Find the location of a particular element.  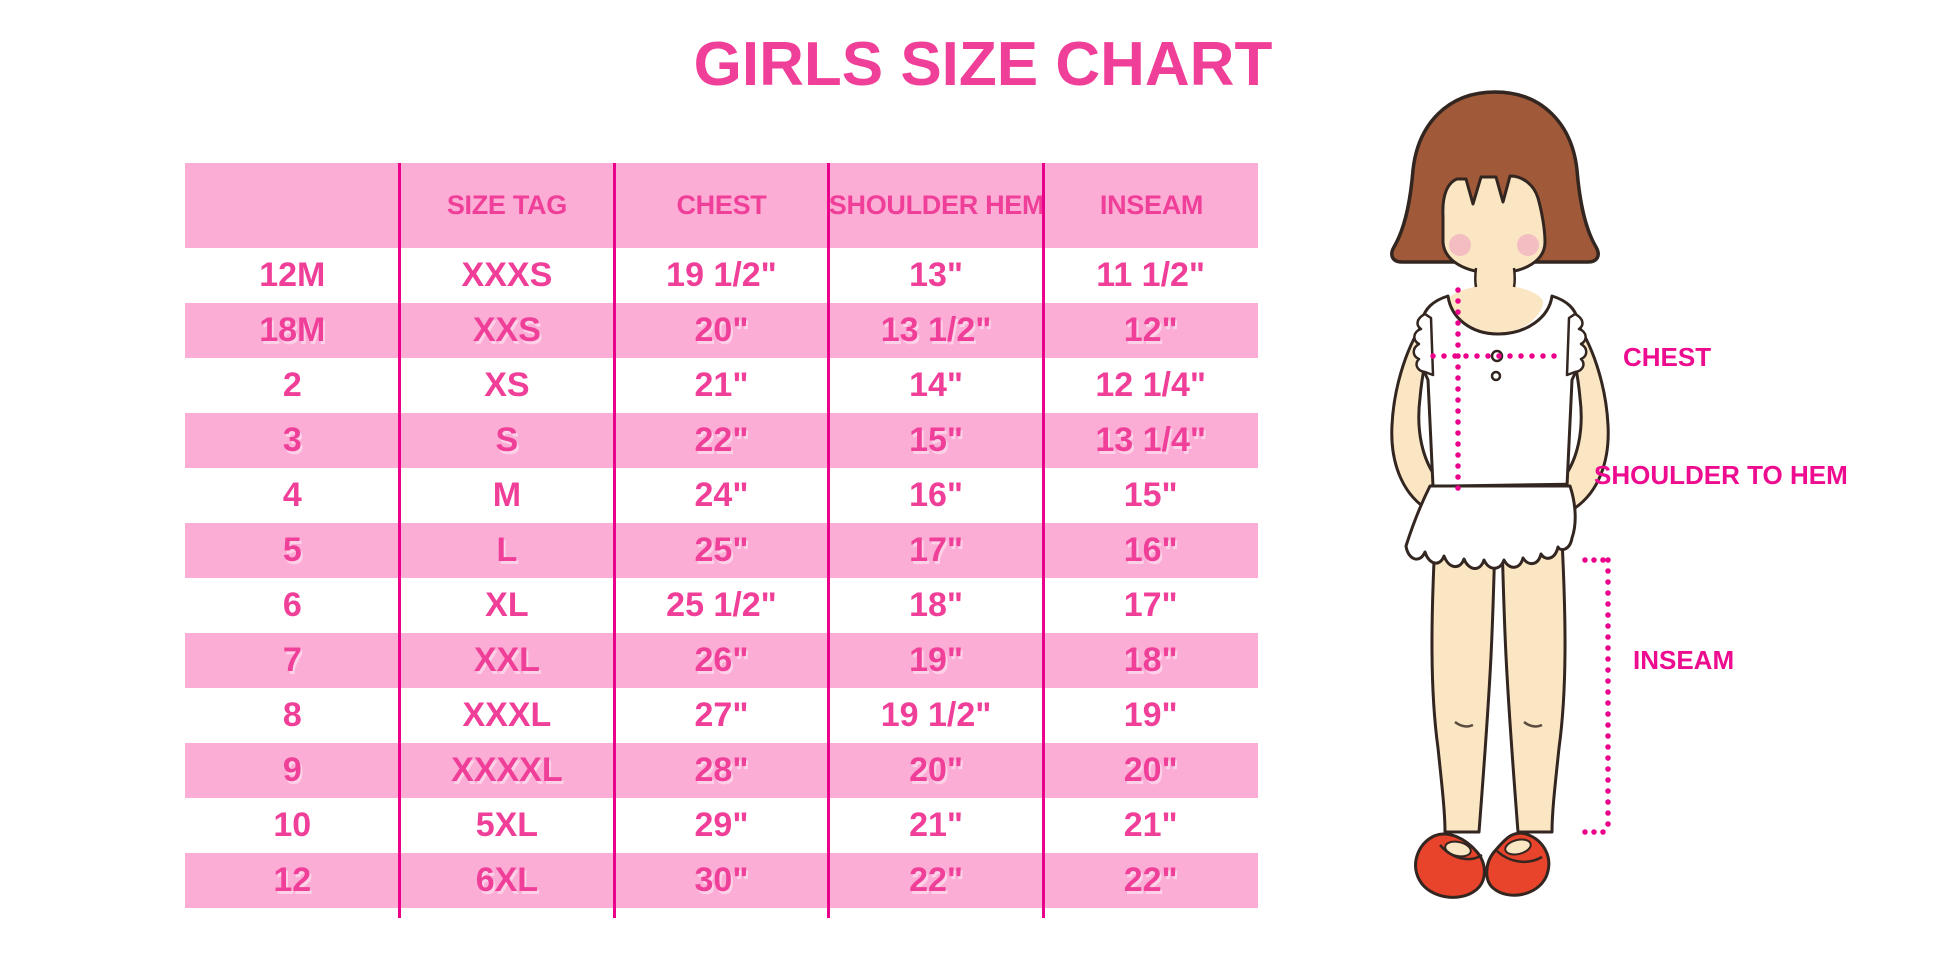

table-row: 5 L 25" 17" 16" is located at coordinates (721, 550).